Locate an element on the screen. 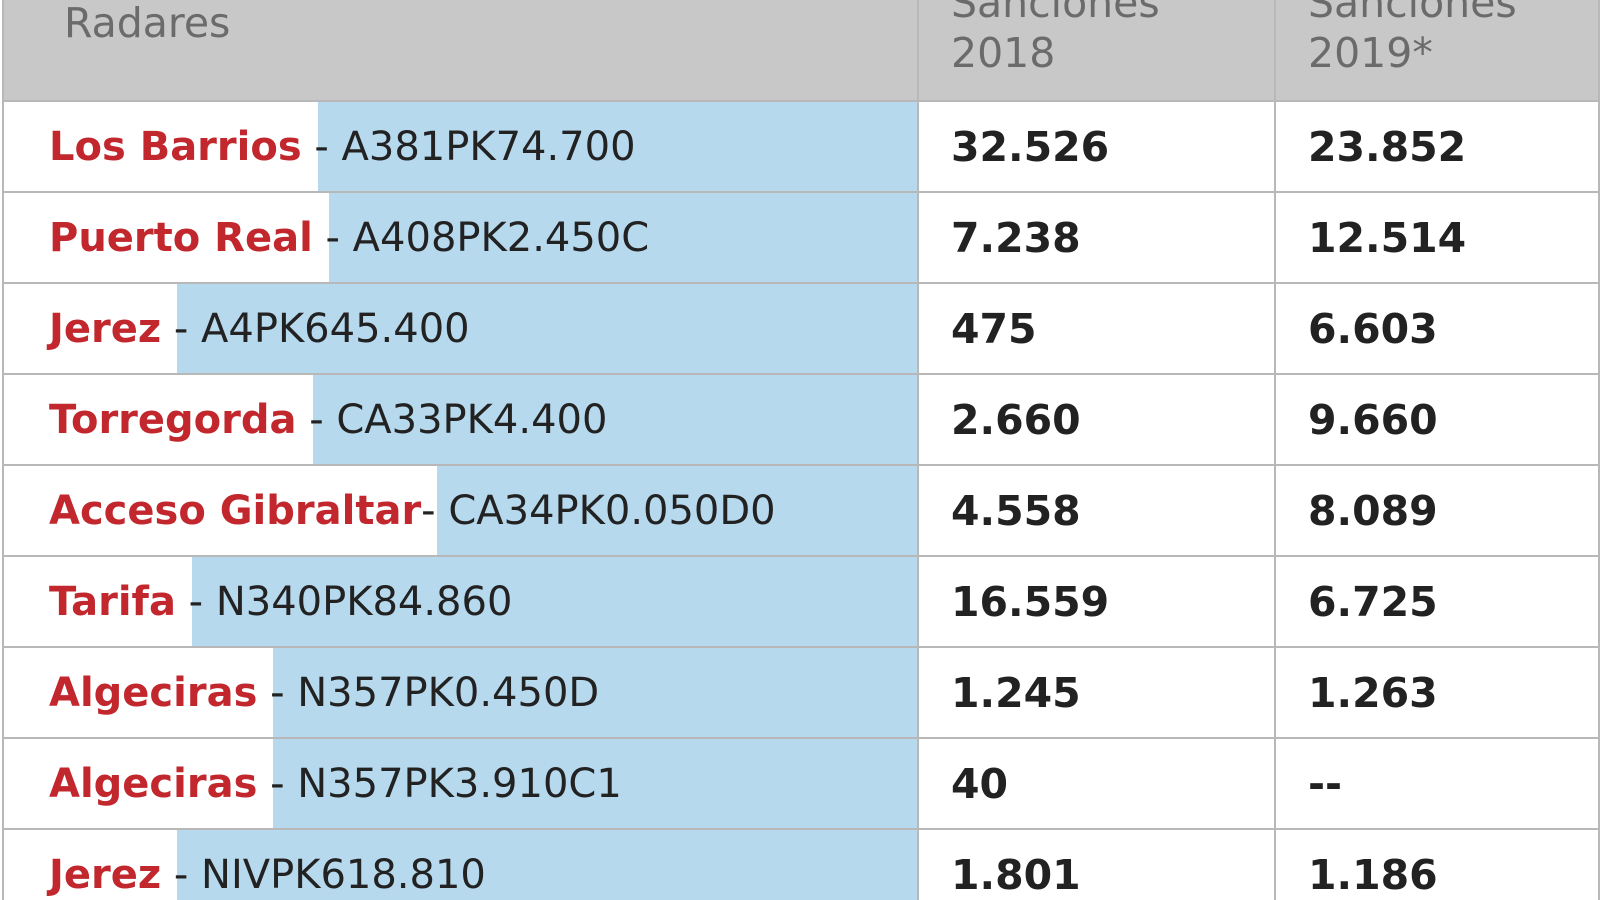 The width and height of the screenshot is (1600, 900). header-row: Radares Sanciones 2018 Sanciones 2019* is located at coordinates (801, 51).